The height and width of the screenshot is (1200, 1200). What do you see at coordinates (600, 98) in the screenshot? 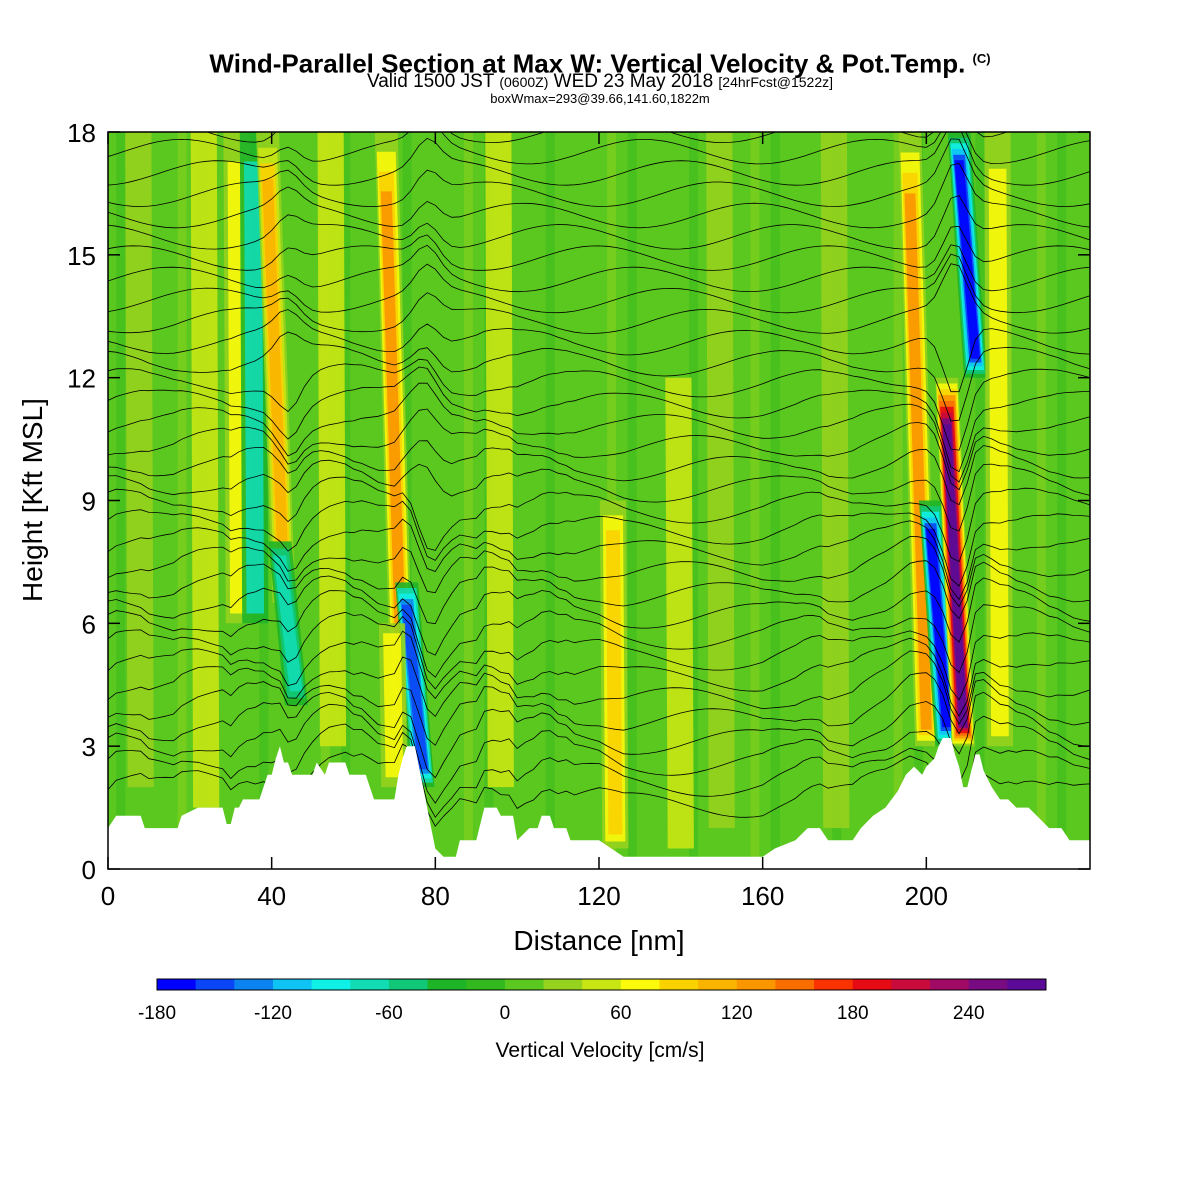
I see `box-max-info: boxWmax=293@39.66,141.60,1822m` at bounding box center [600, 98].